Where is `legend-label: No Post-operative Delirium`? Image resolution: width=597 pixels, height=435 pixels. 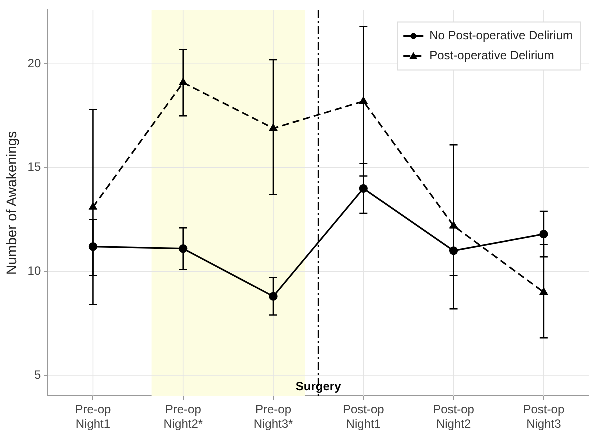
legend-label: No Post-operative Delirium is located at coordinates (502, 35).